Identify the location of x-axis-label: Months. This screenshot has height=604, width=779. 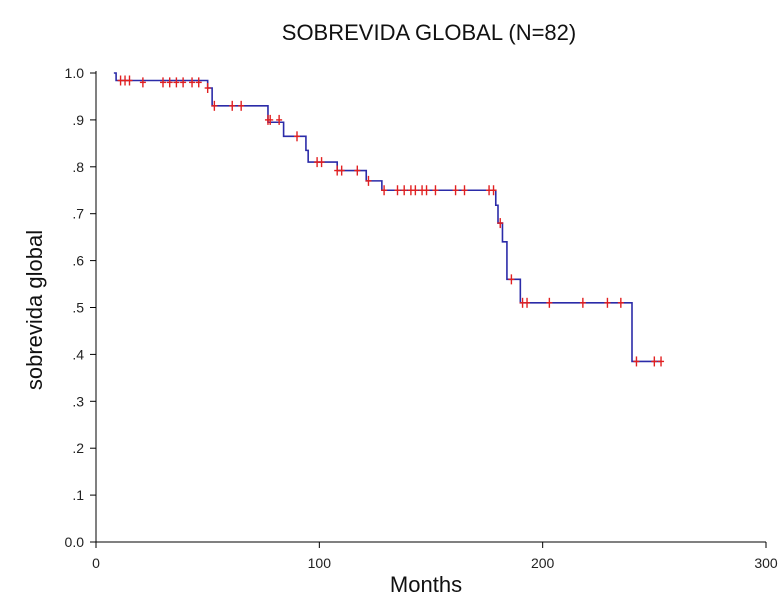
(426, 584).